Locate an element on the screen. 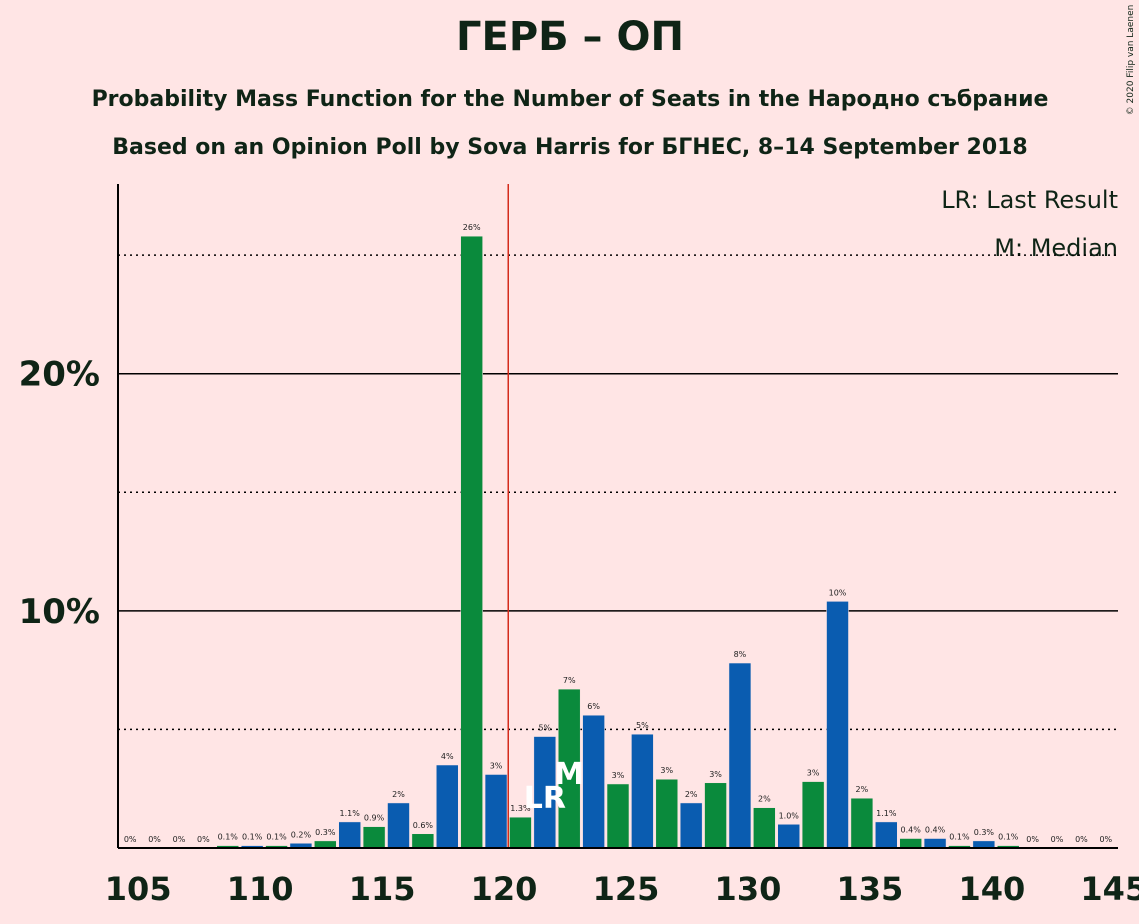 The height and width of the screenshot is (924, 1139). copyright: © 2020 Filip van Laenen is located at coordinates (1131, 60).